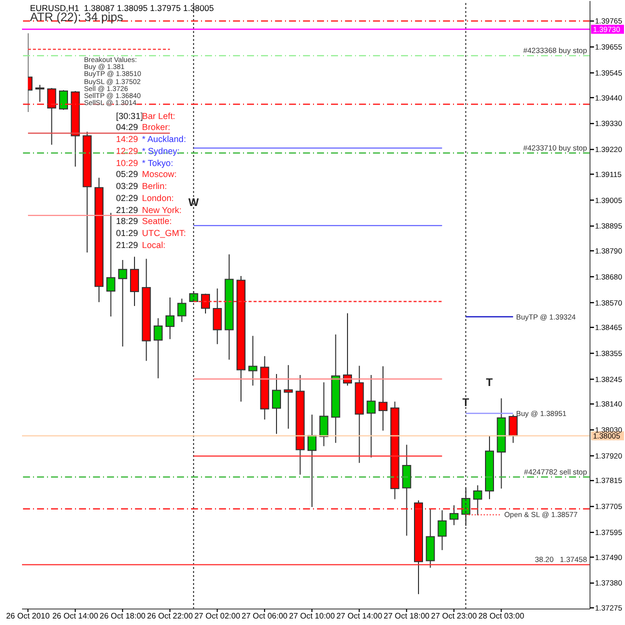 The height and width of the screenshot is (625, 625). Describe the element at coordinates (127, 174) in the screenshot. I see `annotation: 05:29` at that location.